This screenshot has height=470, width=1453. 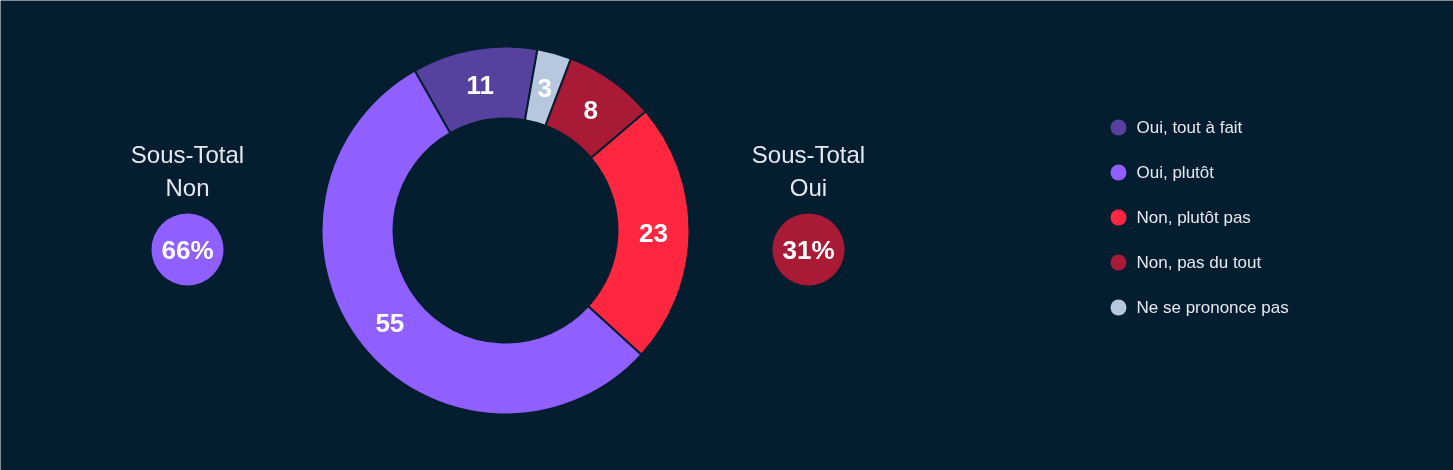 What do you see at coordinates (187, 171) in the screenshot?
I see `text: Sous-Total Non` at bounding box center [187, 171].